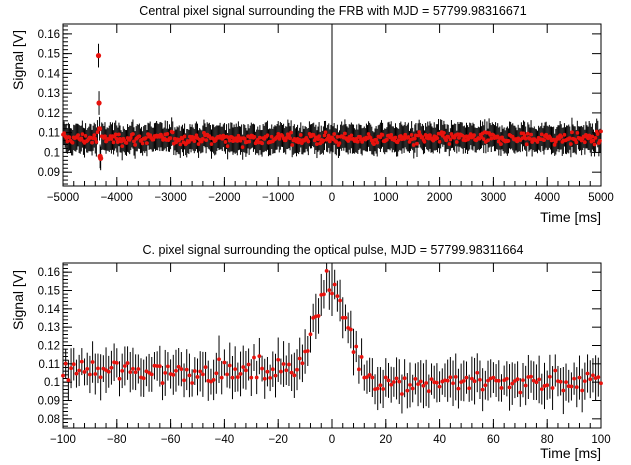 The image size is (631, 465). I want to click on y-tick-label: 0.08, so click(49, 420).